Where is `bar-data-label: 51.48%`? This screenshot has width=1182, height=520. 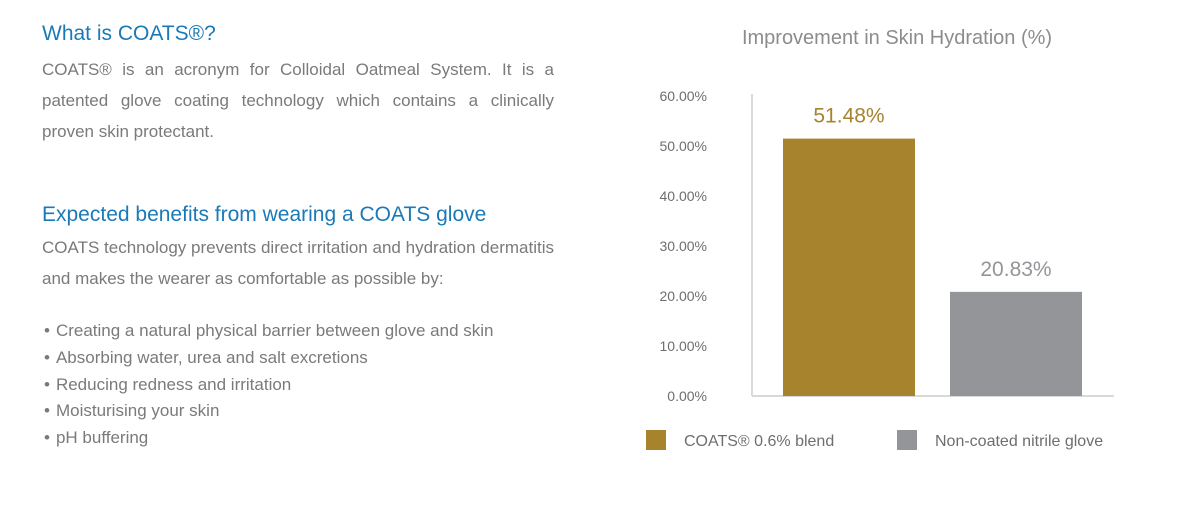 bar-data-label: 51.48% is located at coordinates (848, 116).